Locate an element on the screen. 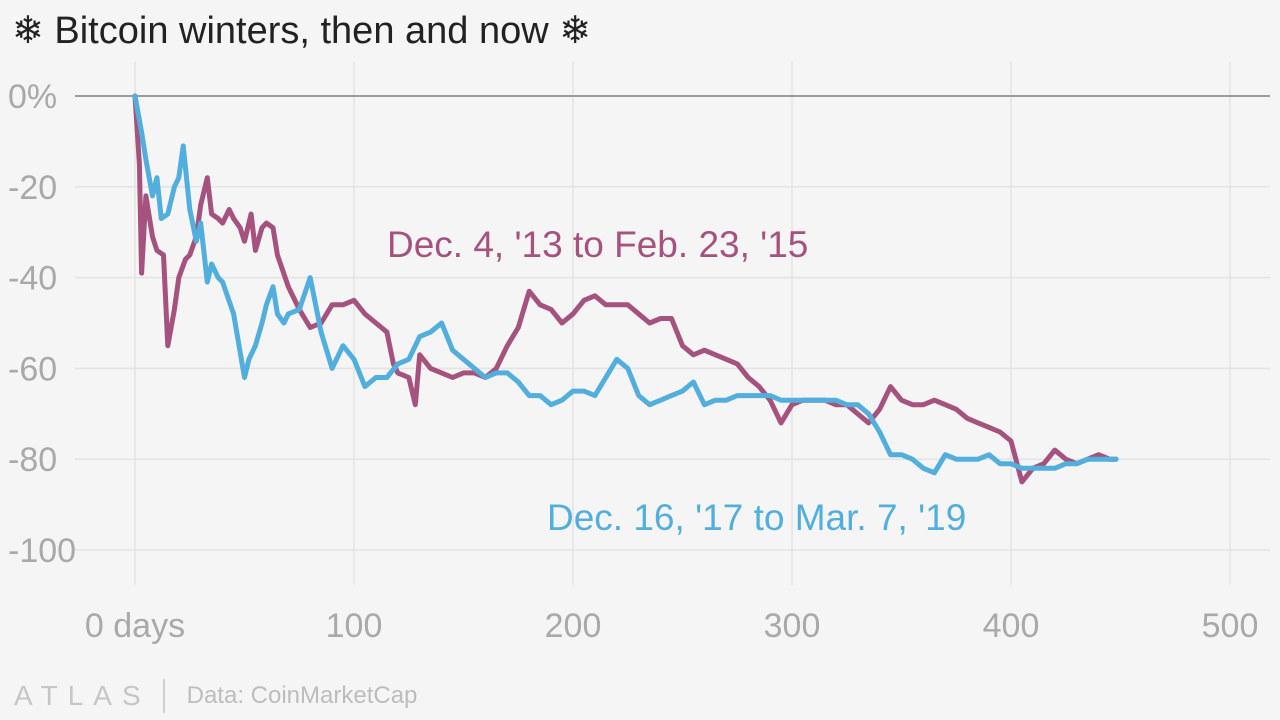  chart-title: ❄ Bitcoin winters, then and now ❄ is located at coordinates (302, 31).